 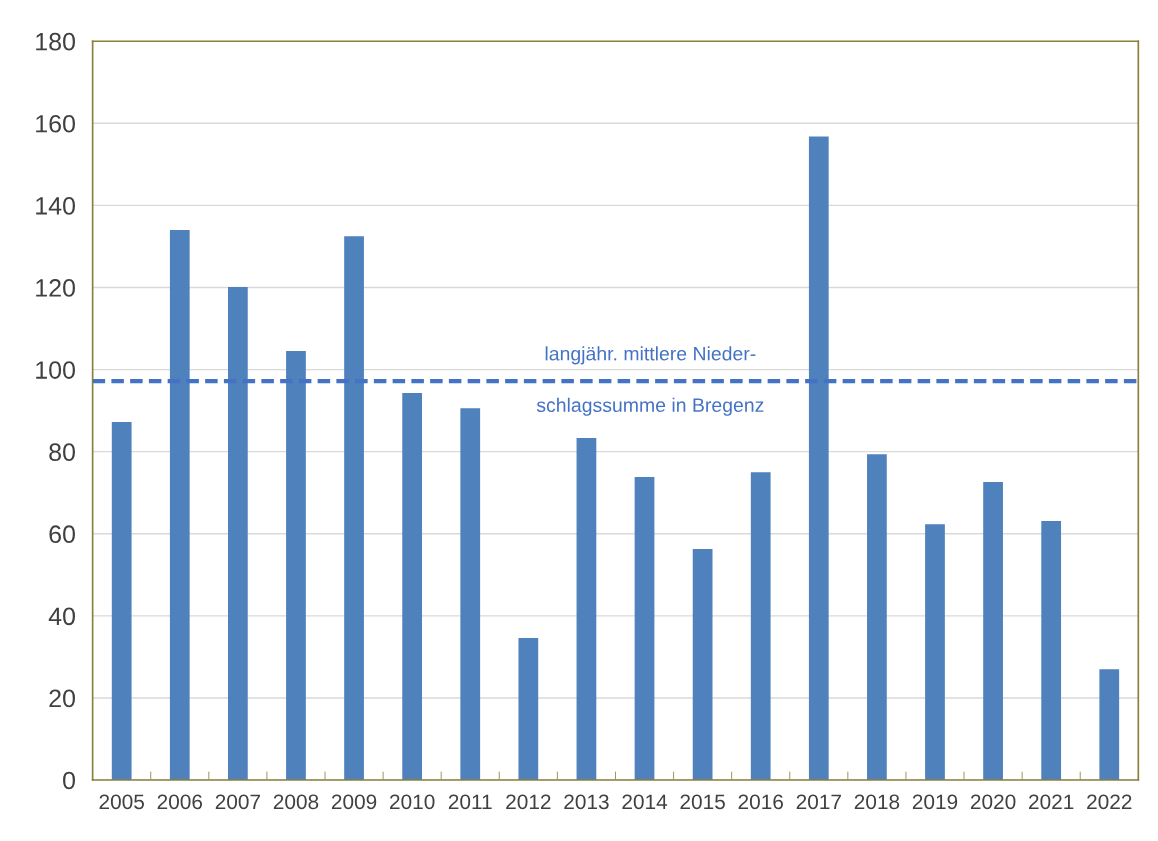 I want to click on x-tick-label: 2022, so click(x=1109, y=802).